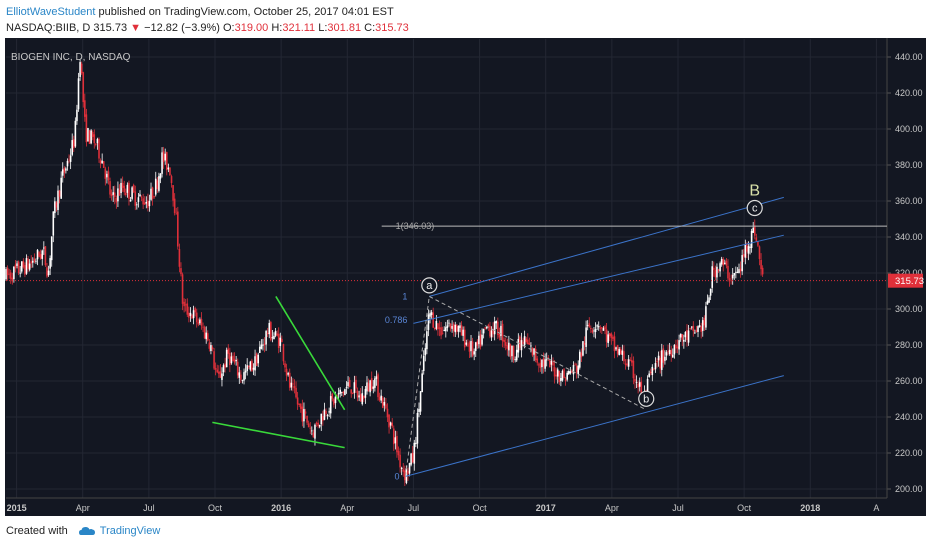 The image size is (932, 550). Describe the element at coordinates (48, 28) in the screenshot. I see `symbol-label: NASDAQ:BIIB, D` at that location.